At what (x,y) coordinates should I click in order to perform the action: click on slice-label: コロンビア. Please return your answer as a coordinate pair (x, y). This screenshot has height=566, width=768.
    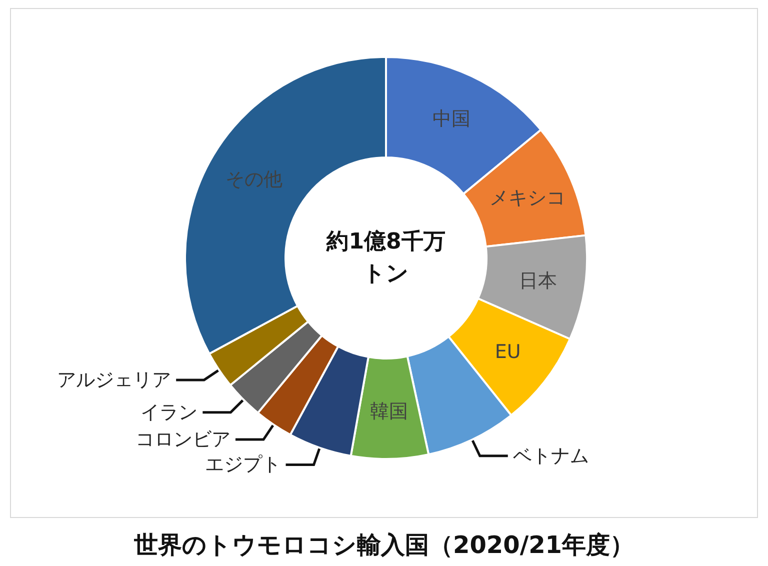
    Looking at the image, I should click on (182, 439).